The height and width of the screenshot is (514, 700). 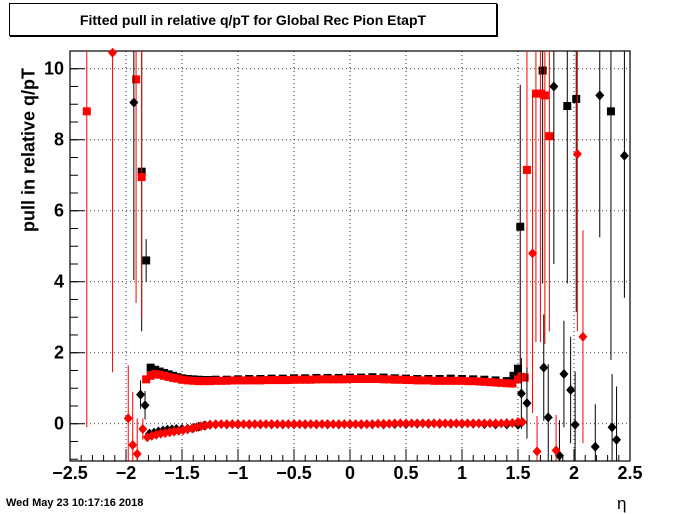 I want to click on y-tick-label: 8, so click(x=58, y=139).